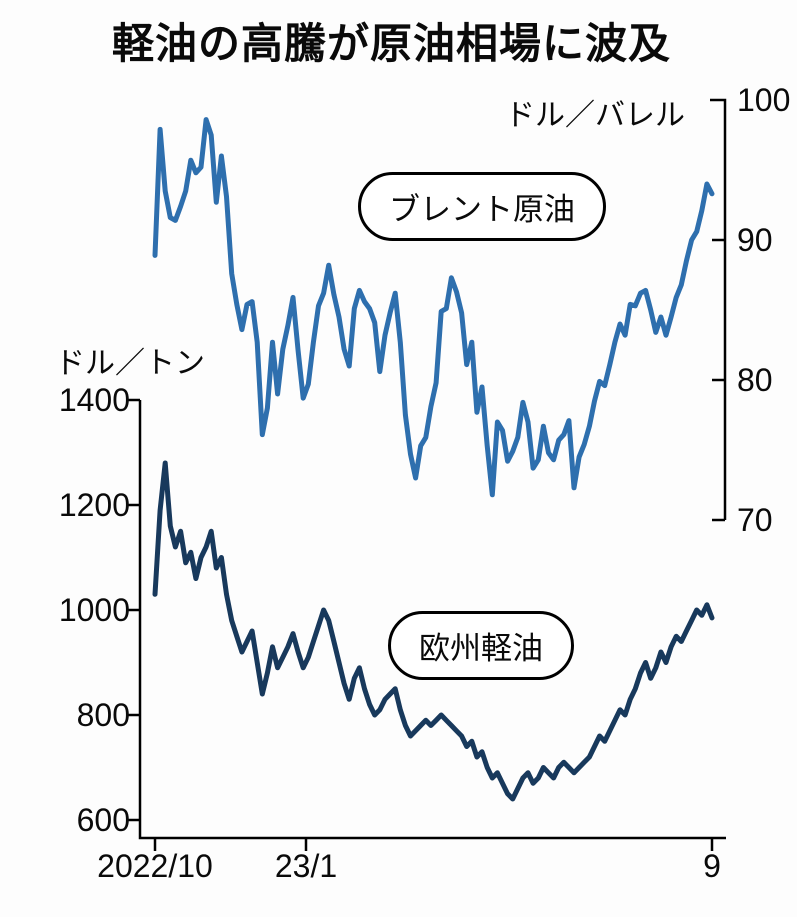 The image size is (797, 917). Describe the element at coordinates (718, 310) in the screenshot. I see `right-axis` at that location.